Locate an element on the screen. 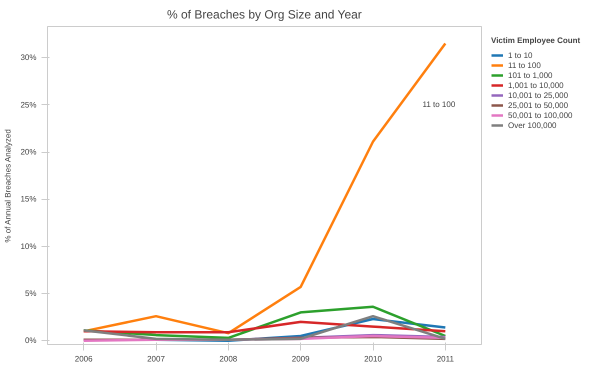  legend-label: 11 to 100 is located at coordinates (524, 65).